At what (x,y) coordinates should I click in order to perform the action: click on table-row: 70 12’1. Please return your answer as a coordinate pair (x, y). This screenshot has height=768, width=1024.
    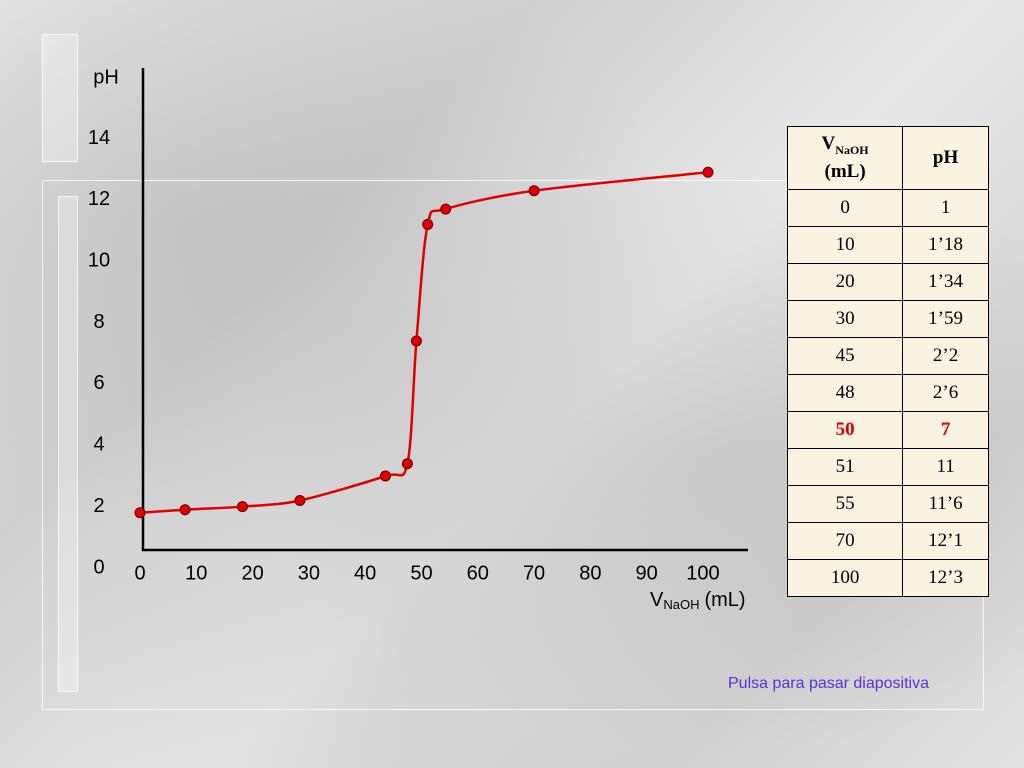
    Looking at the image, I should click on (887, 541).